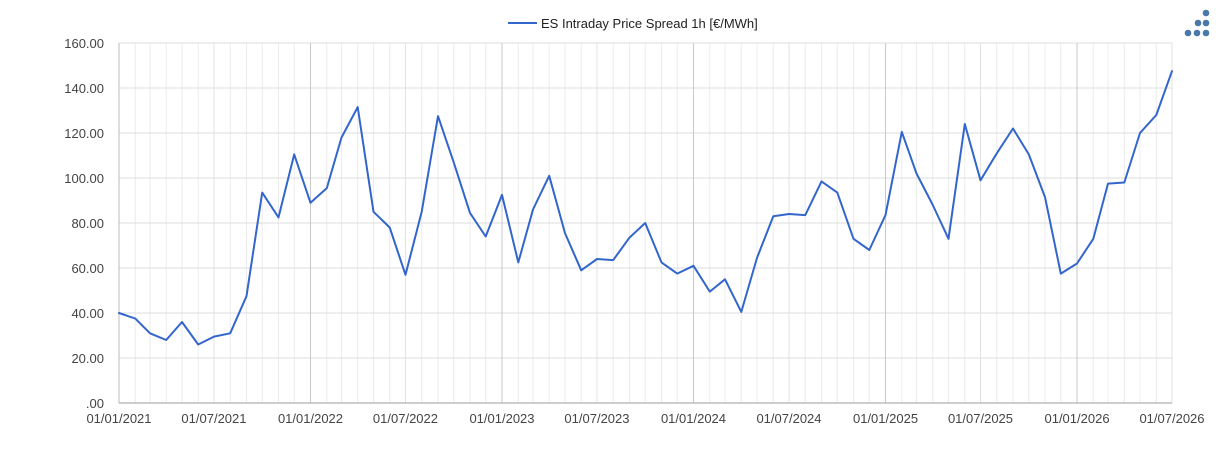  Describe the element at coordinates (1197, 23) in the screenshot. I see `brand-logo-icon` at that location.